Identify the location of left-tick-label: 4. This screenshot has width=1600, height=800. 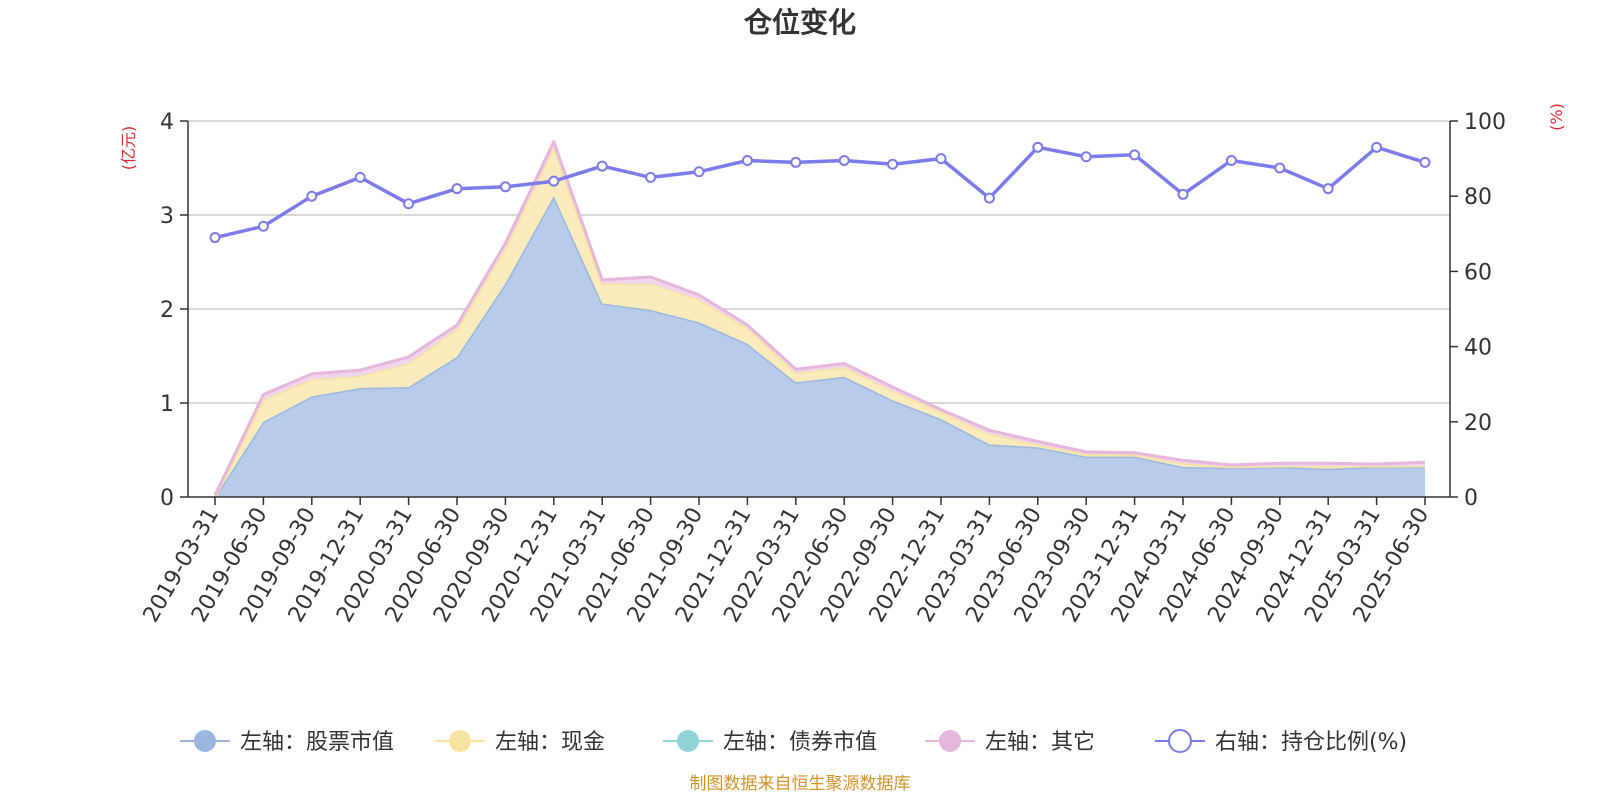
(167, 122).